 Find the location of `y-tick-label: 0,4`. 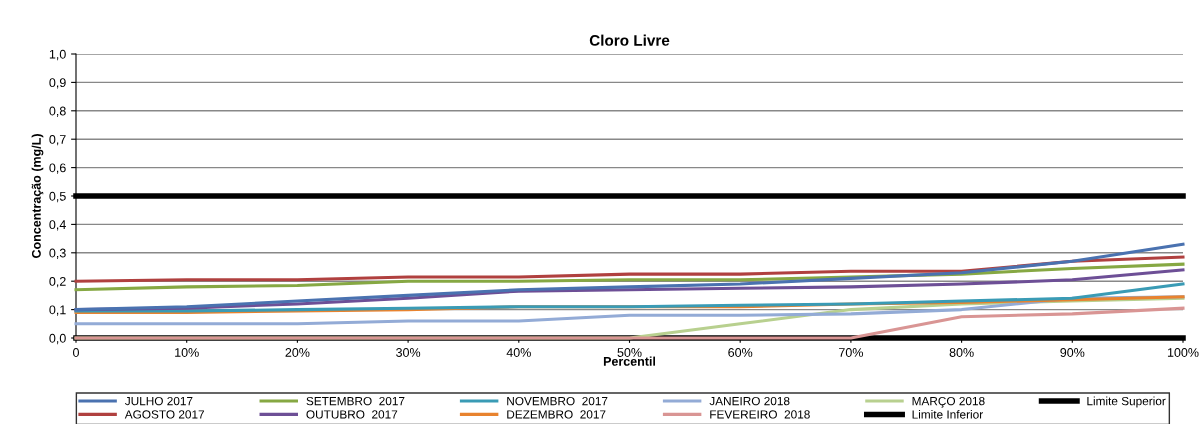

y-tick-label: 0,4 is located at coordinates (57, 225).